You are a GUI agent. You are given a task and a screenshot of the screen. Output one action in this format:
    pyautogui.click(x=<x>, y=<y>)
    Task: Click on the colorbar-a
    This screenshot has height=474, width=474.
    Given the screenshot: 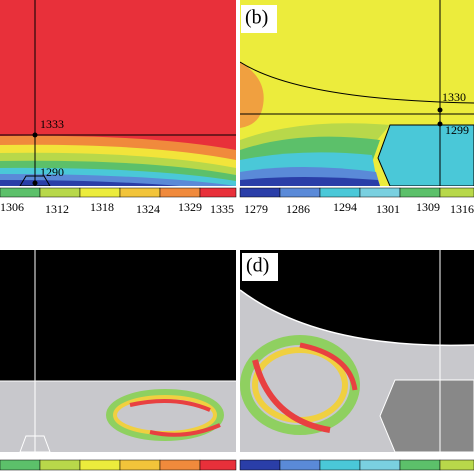 What is the action you would take?
    pyautogui.click(x=118, y=192)
    